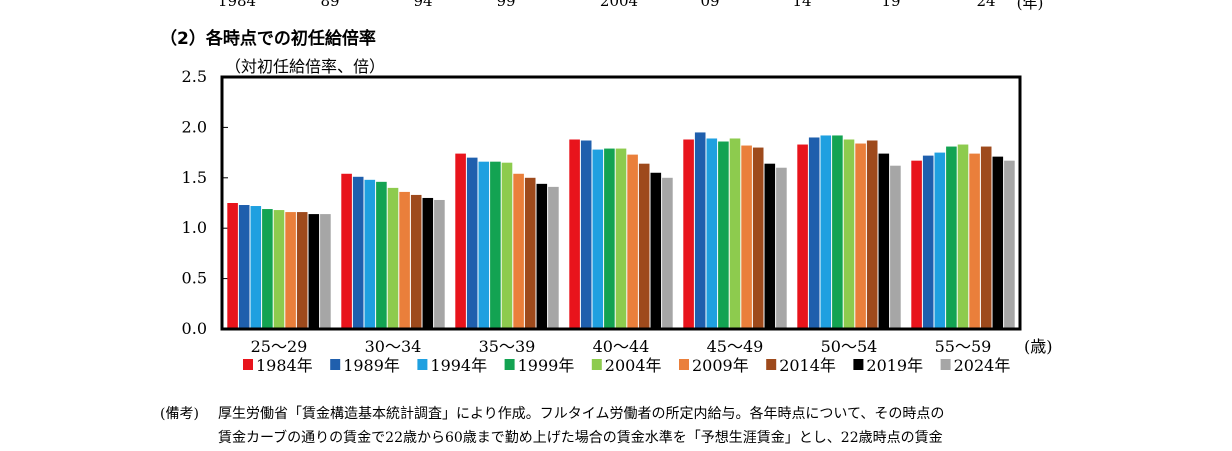  What do you see at coordinates (305, 66) in the screenshot?
I see `y-unit-label: （対初任給倍率、倍）` at bounding box center [305, 66].